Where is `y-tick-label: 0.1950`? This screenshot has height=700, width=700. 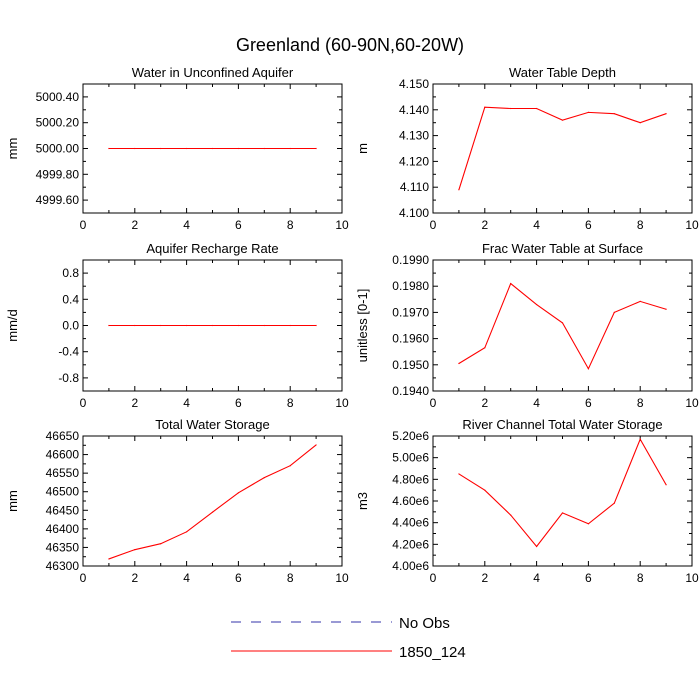 y-tick-label: 0.1950 is located at coordinates (410, 365).